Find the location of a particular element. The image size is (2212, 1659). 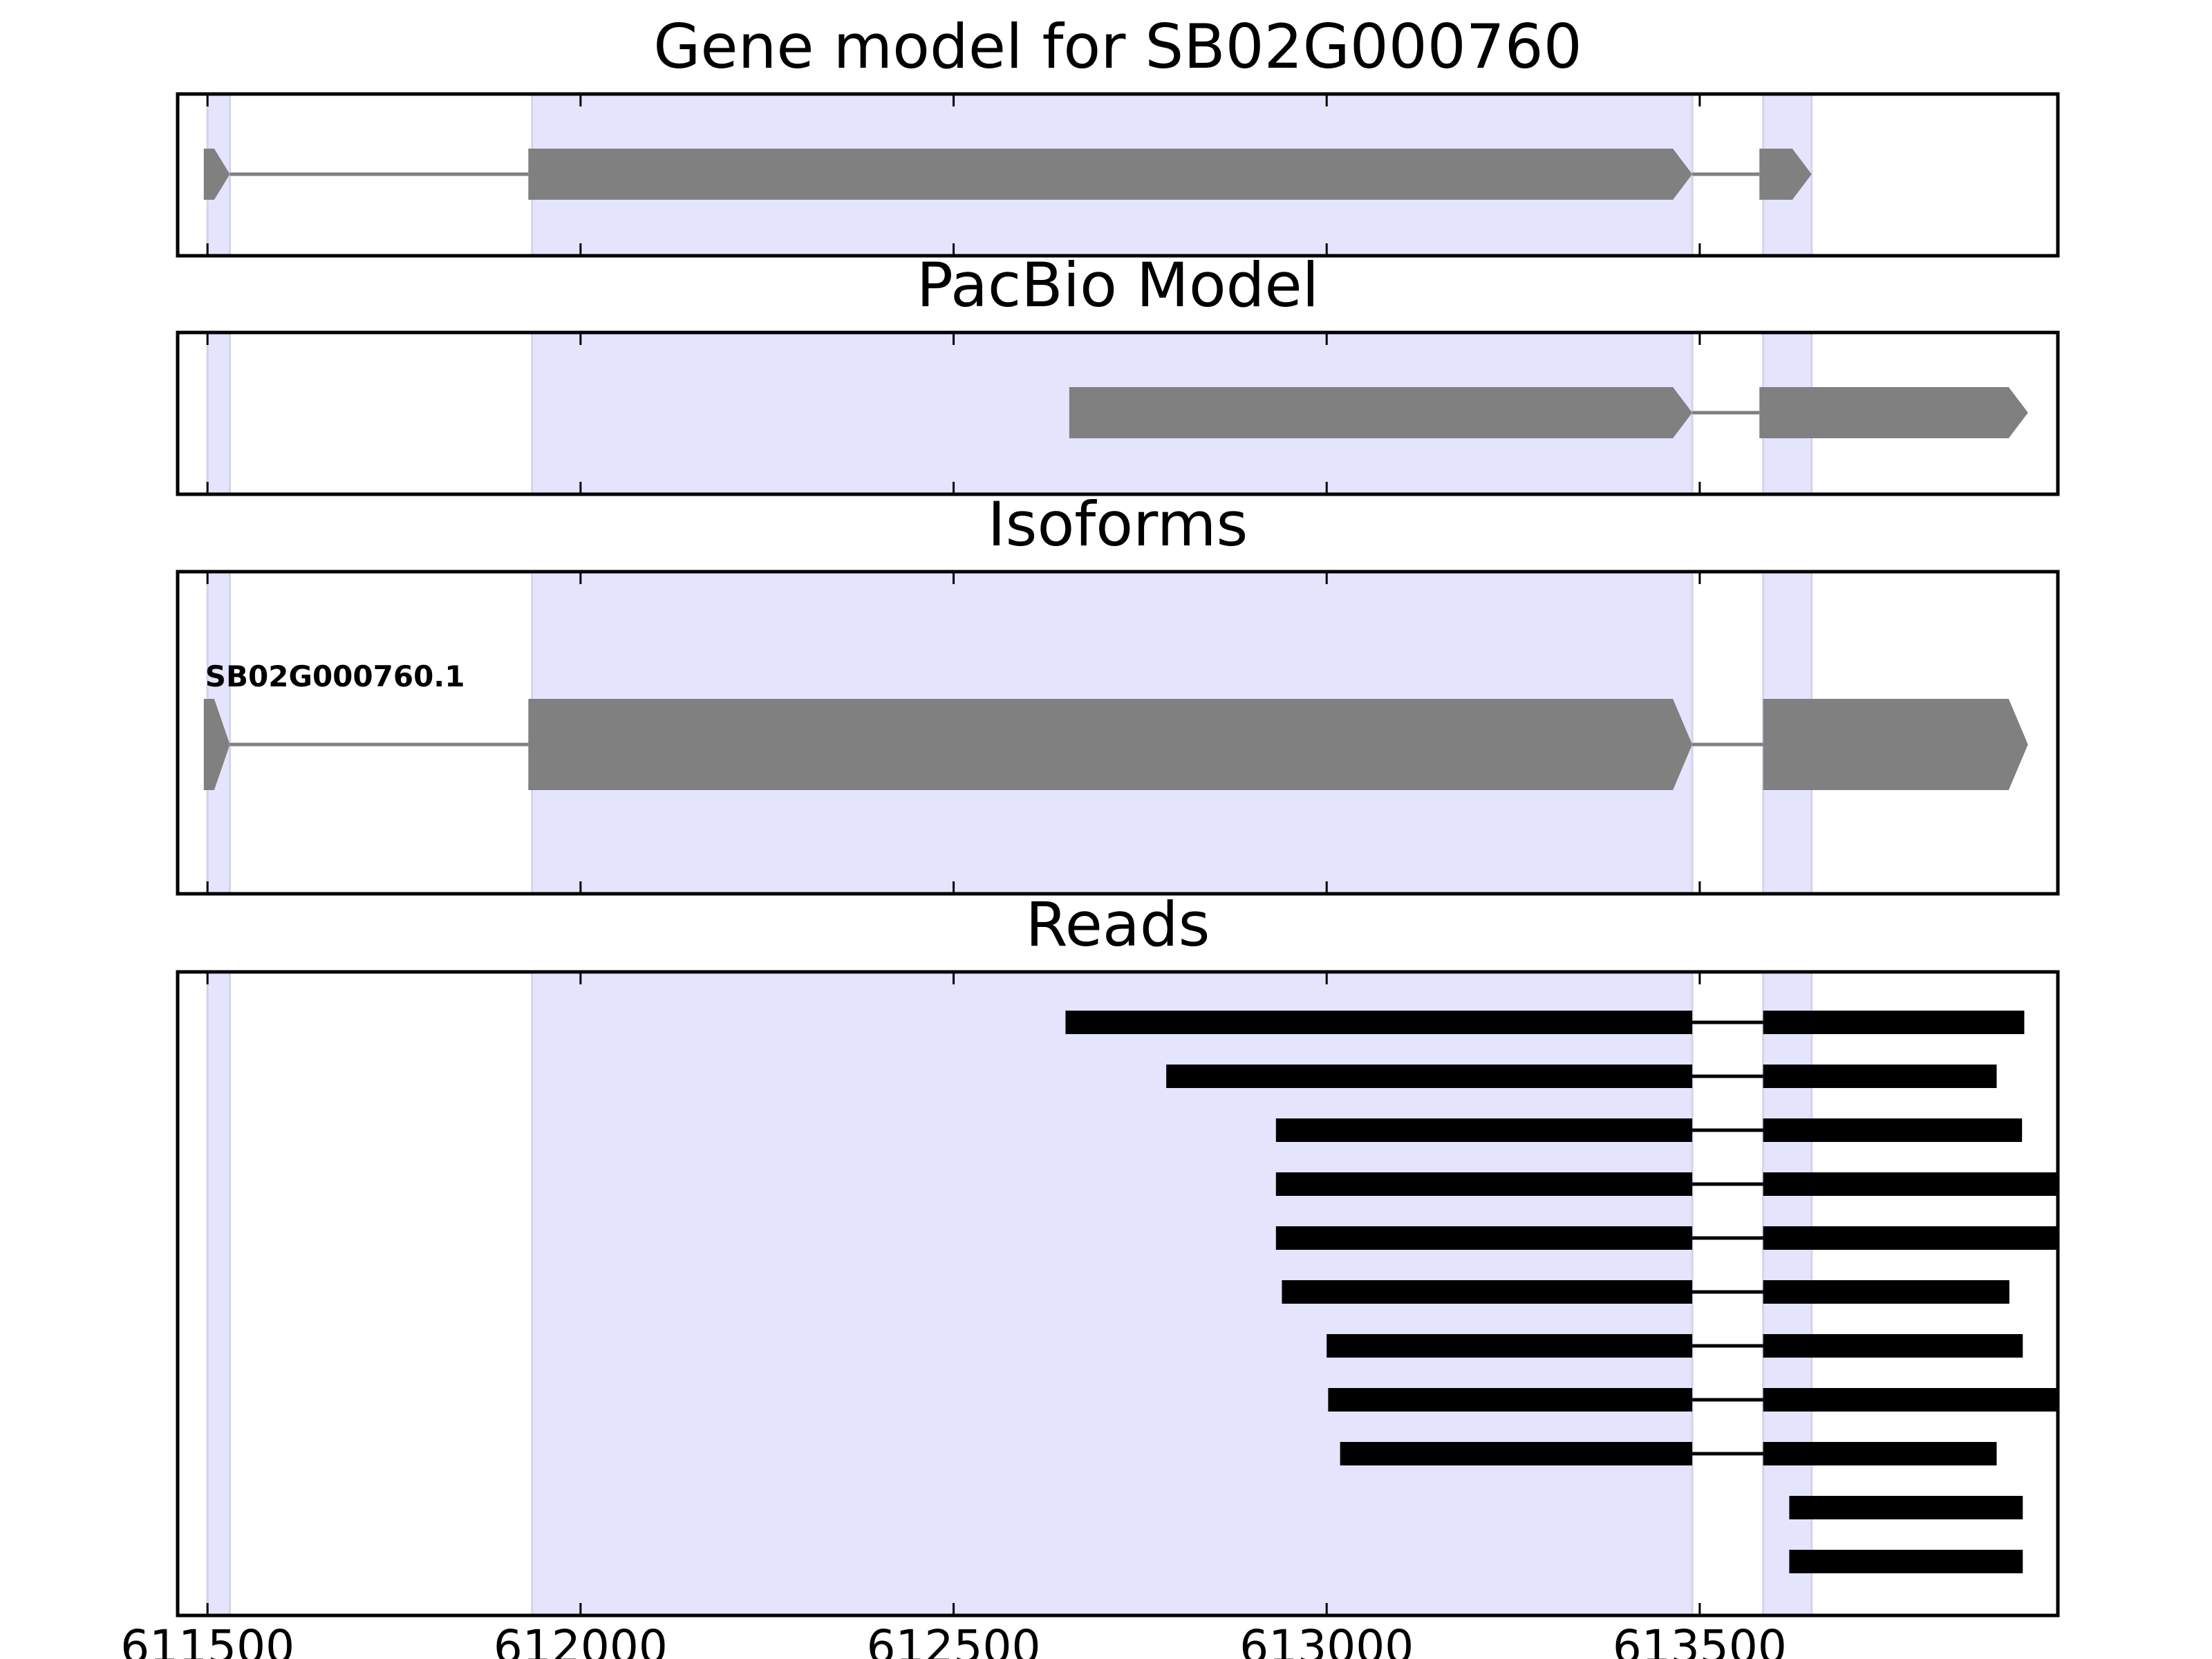

x-tick-label: 612000 is located at coordinates (581, 1639).